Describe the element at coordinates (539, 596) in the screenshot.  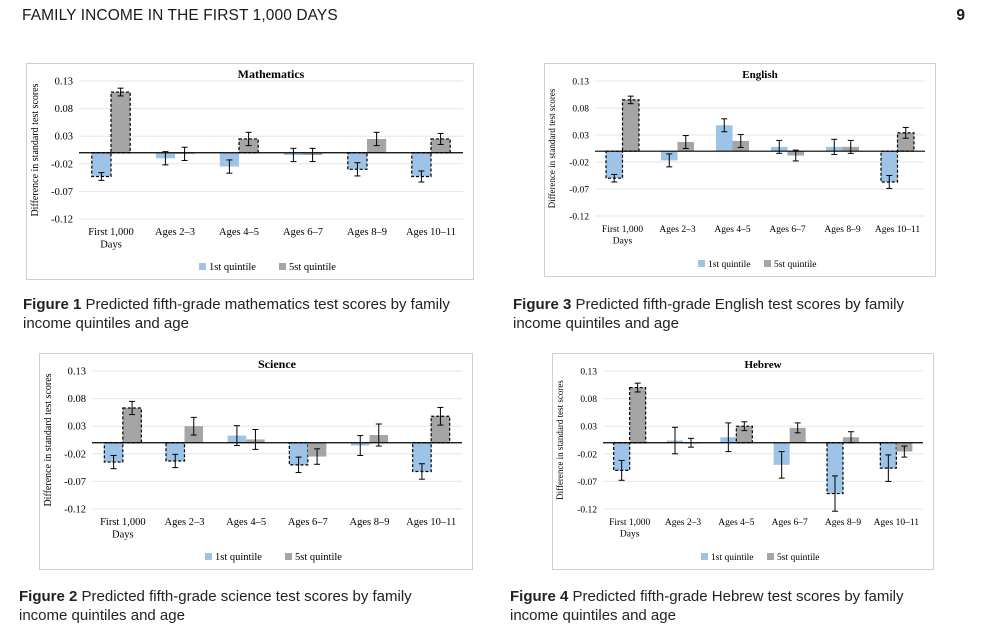
I see `figure-4-label: Figure 4` at that location.